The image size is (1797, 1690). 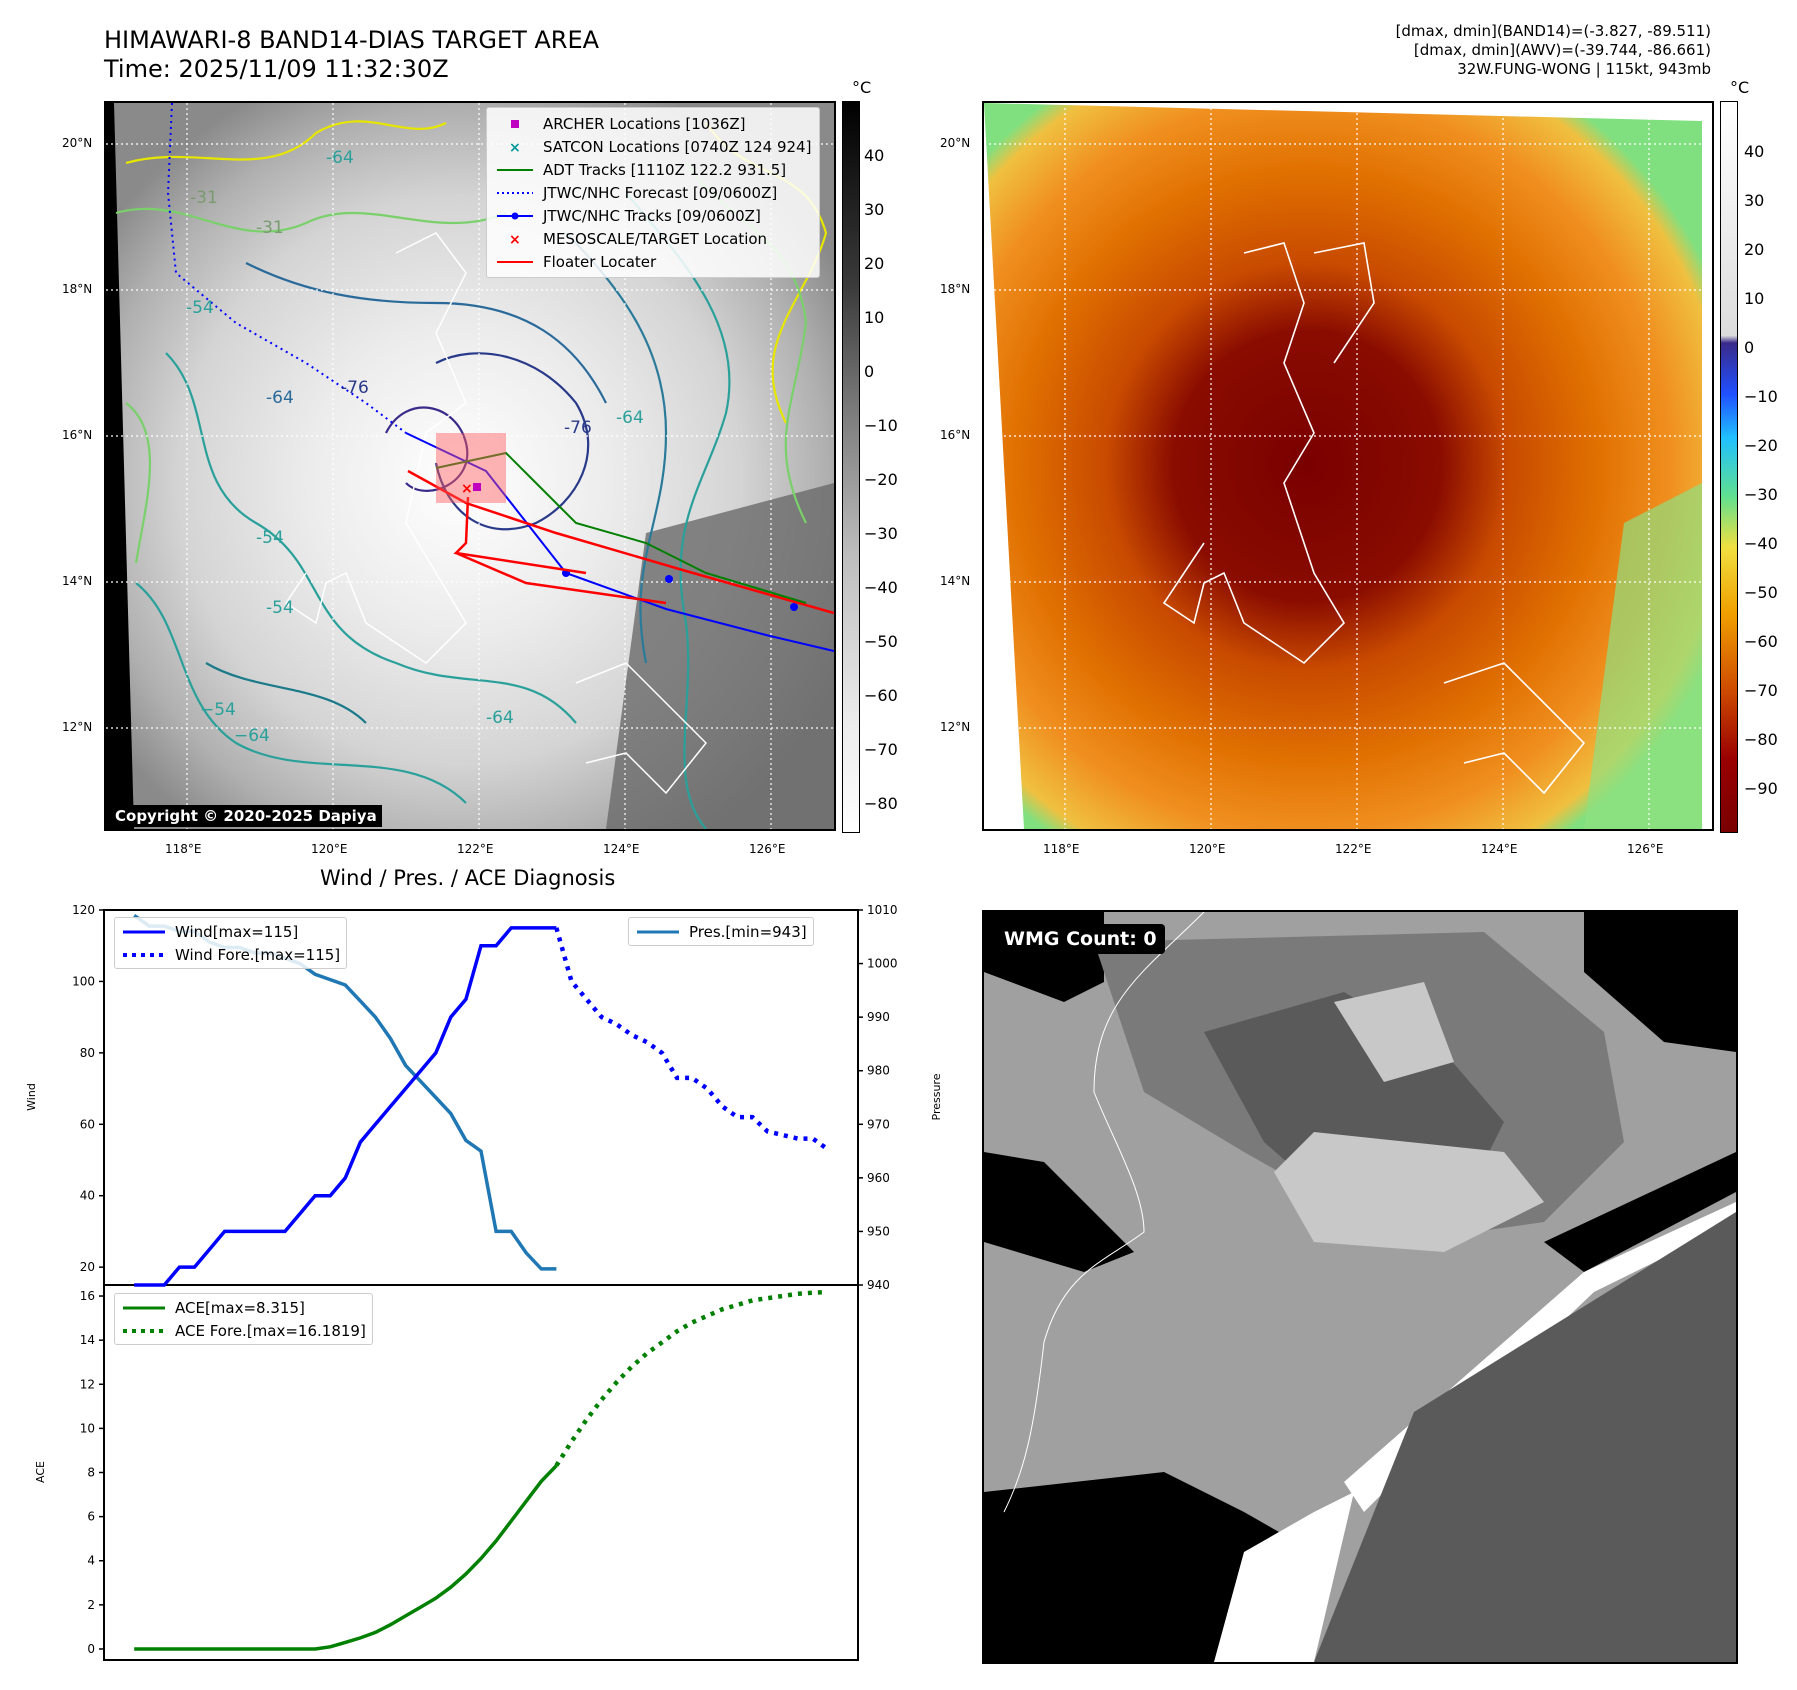 What do you see at coordinates (252, 736) in the screenshot?
I see `contour-label: −64` at bounding box center [252, 736].